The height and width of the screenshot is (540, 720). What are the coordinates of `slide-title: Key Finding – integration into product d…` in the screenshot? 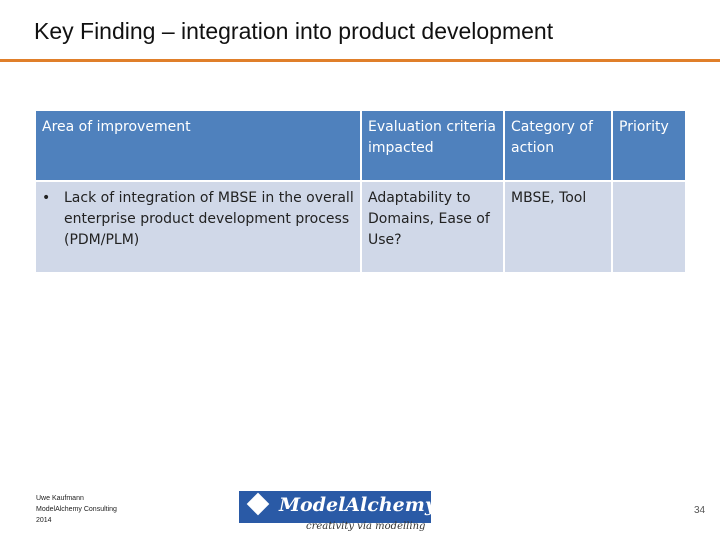 It's located at (294, 31).